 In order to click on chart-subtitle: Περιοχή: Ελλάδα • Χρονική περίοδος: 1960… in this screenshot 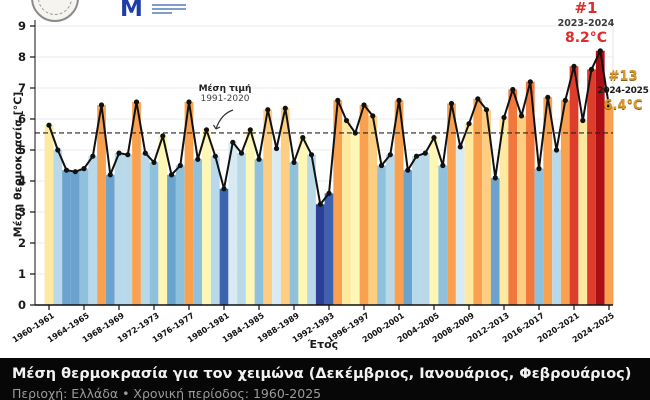, I will do `click(167, 393)`.